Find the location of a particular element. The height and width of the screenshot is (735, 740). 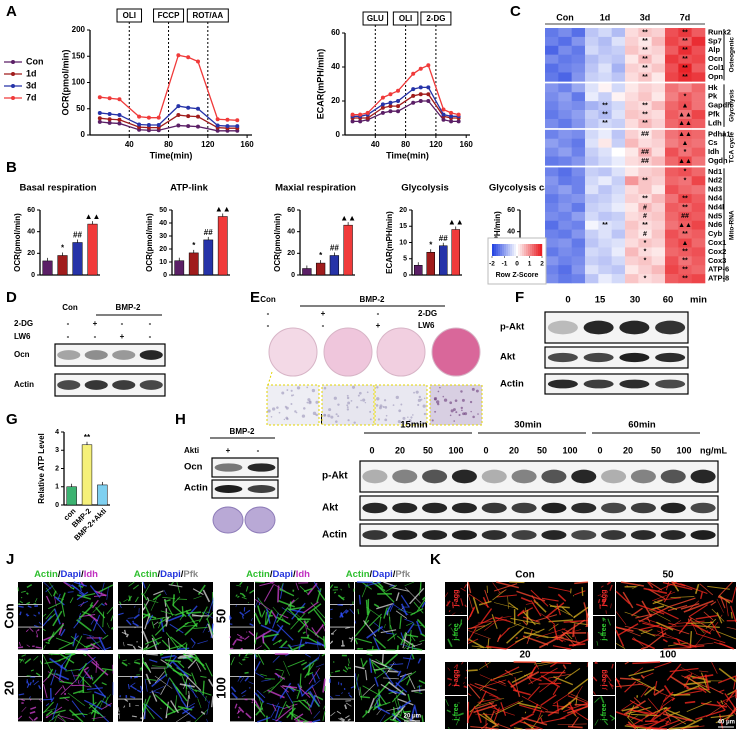

row-label: Ogdh is located at coordinates (718, 160).